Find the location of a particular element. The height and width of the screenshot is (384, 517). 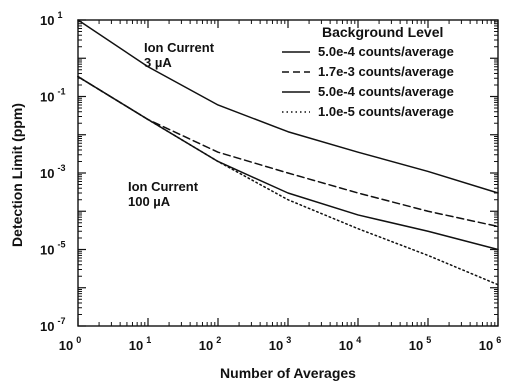

x-tick-label: 10 5 is located at coordinates (420, 344).